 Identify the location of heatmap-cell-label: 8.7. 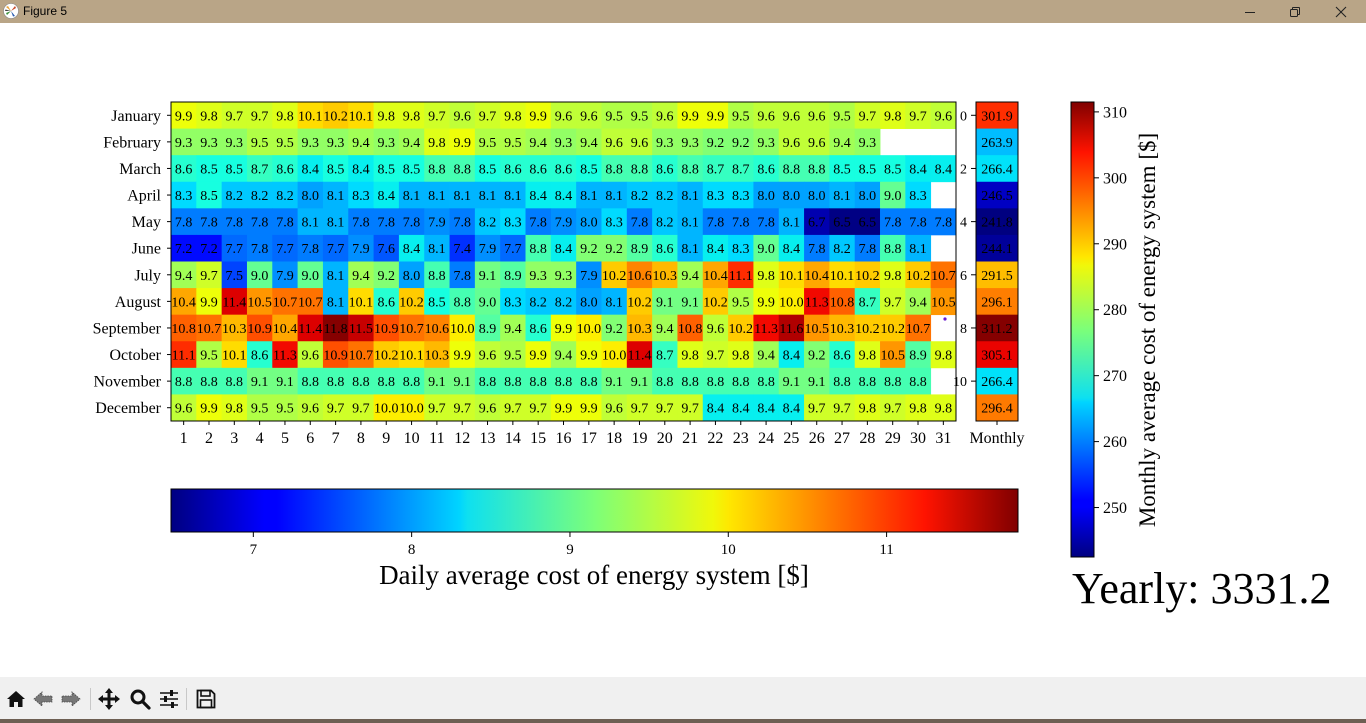
(868, 302).